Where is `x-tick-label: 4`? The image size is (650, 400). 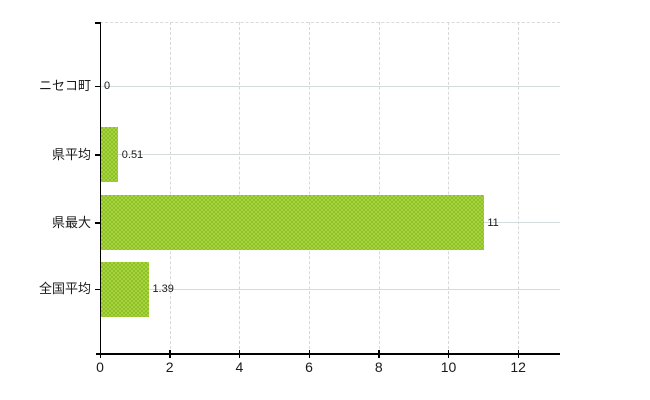 x-tick-label: 4 is located at coordinates (239, 367).